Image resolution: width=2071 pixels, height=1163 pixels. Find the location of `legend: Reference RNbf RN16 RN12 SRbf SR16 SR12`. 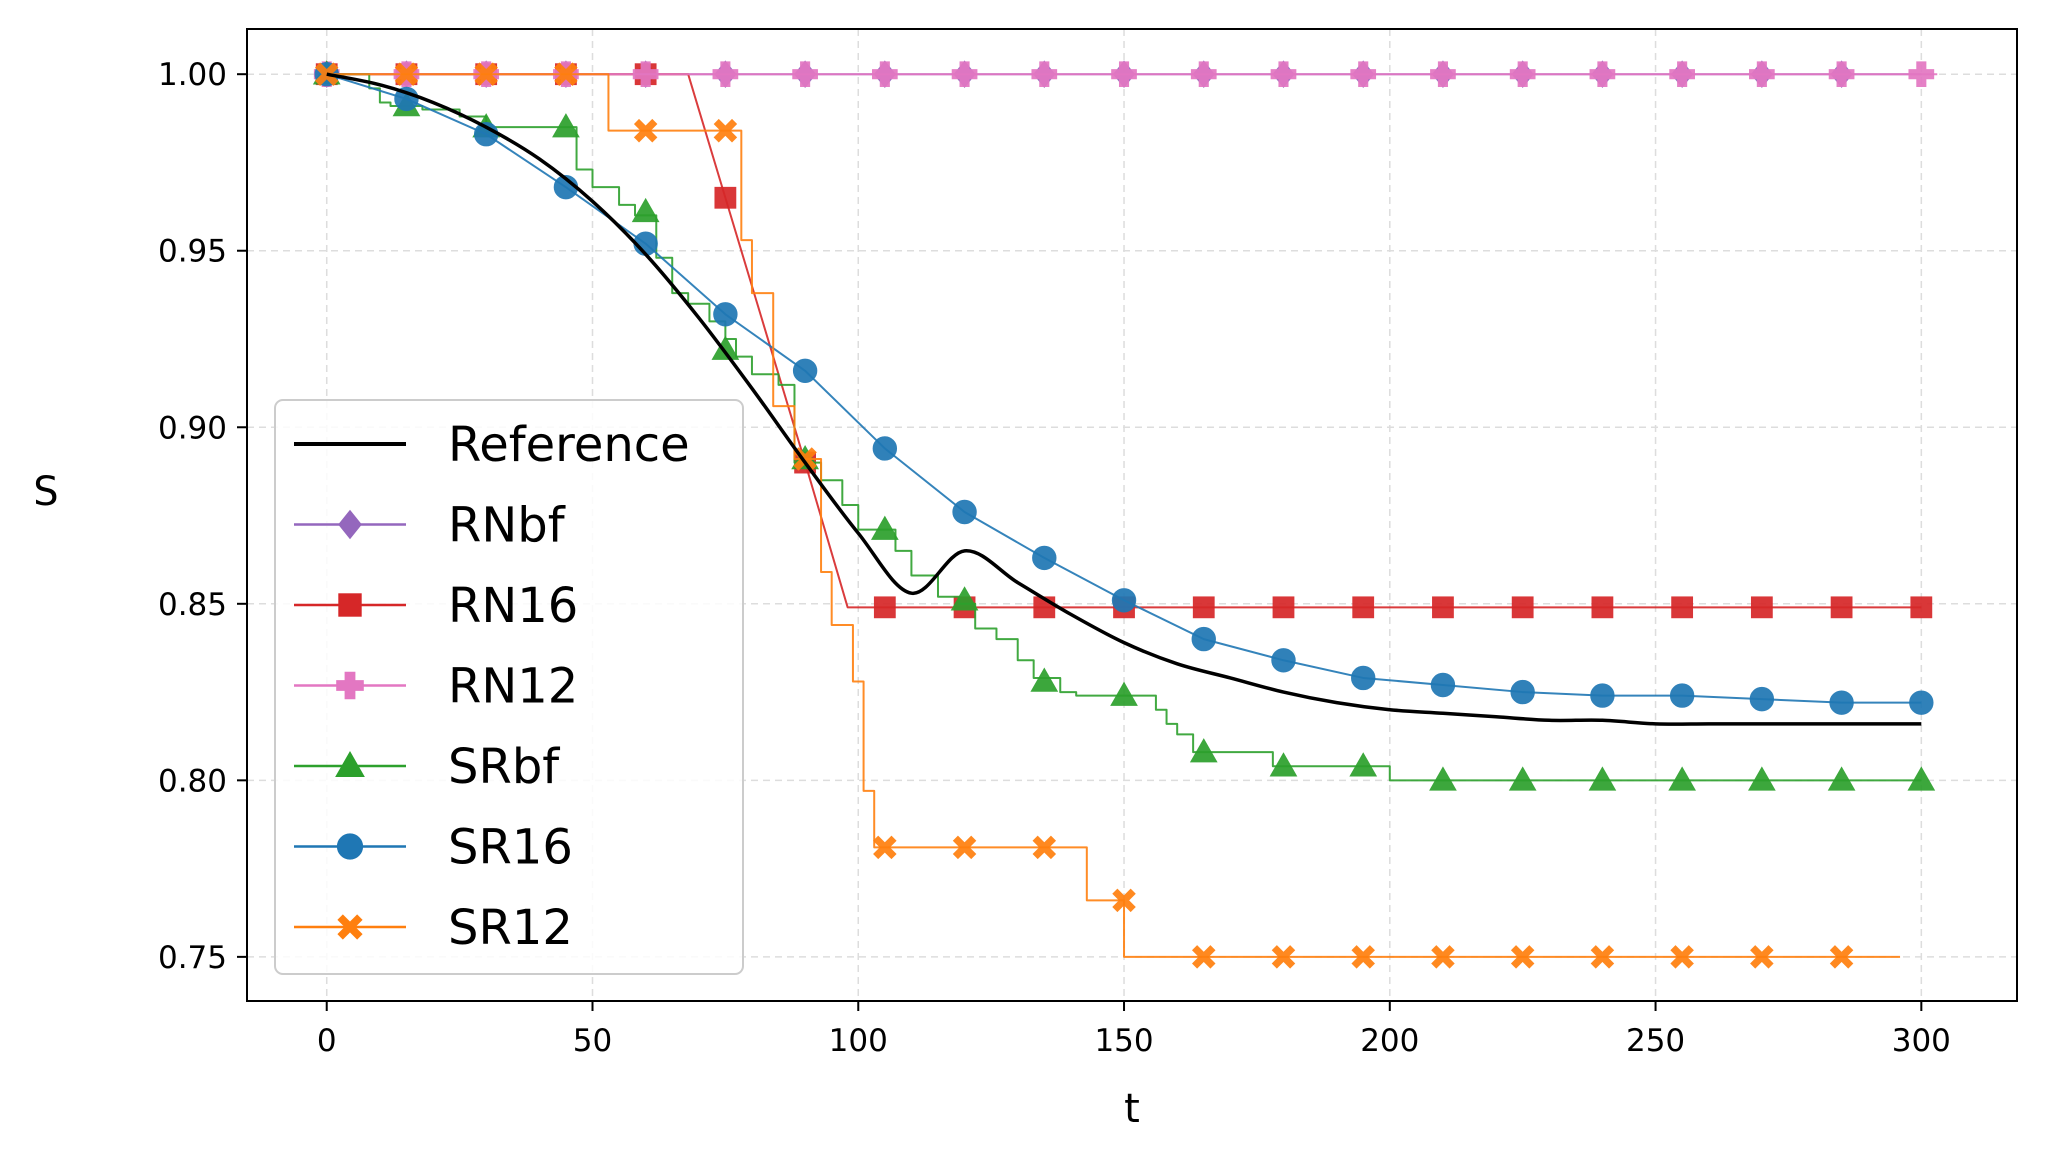

legend: Reference RNbf RN16 RN12 SRbf SR16 SR12 is located at coordinates (509, 687).